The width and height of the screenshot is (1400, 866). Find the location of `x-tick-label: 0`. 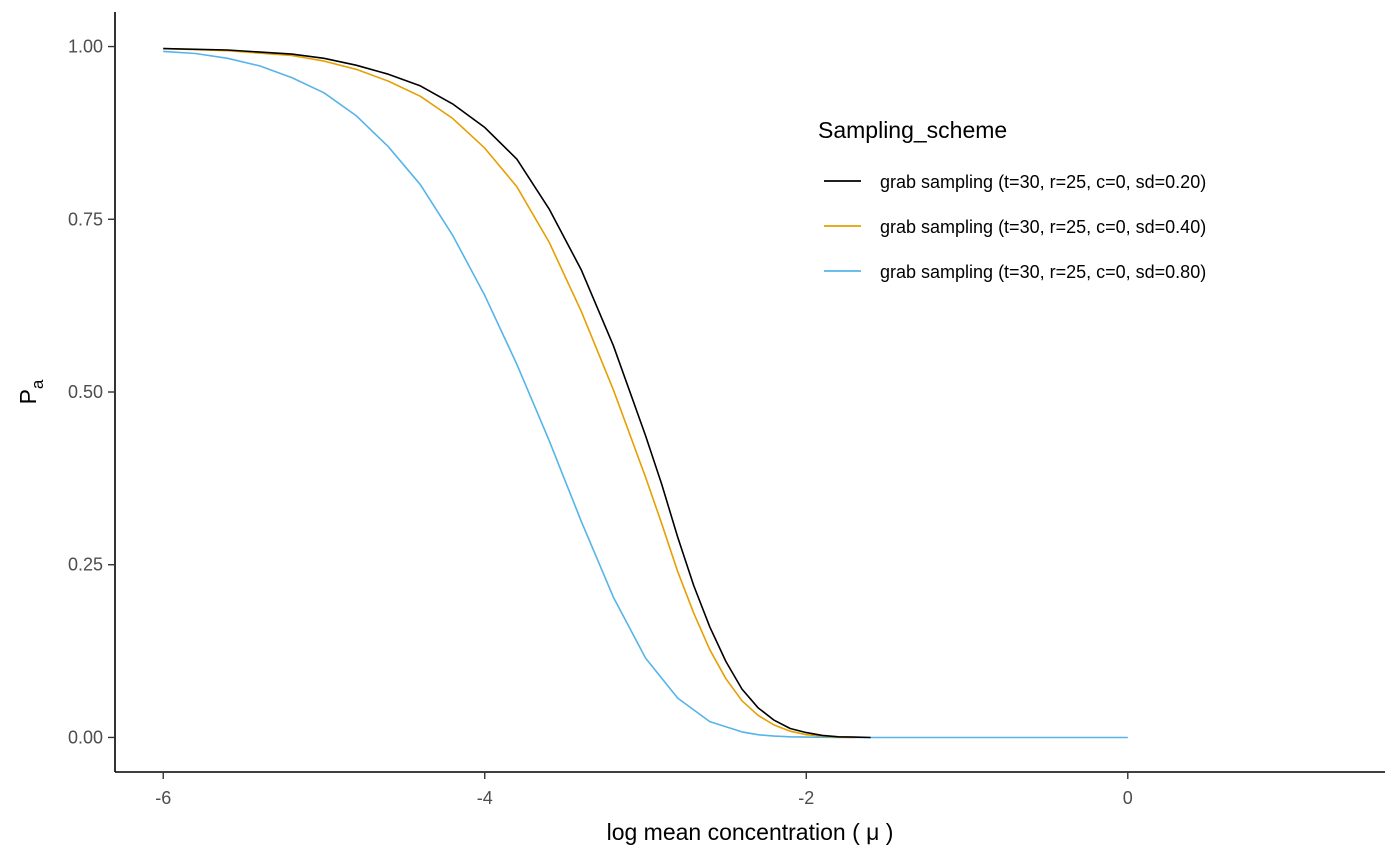

x-tick-label: 0 is located at coordinates (1128, 798).